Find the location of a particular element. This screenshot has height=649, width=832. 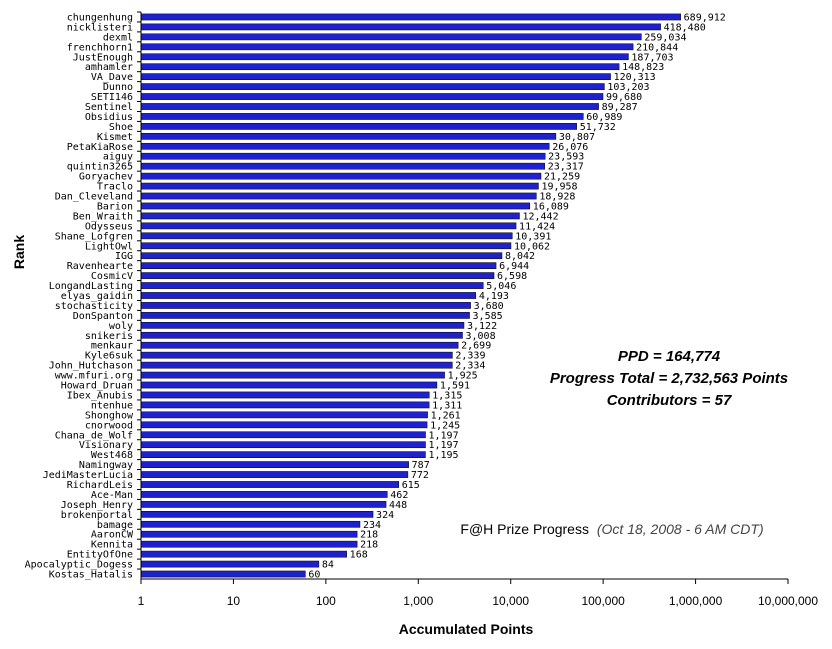

value-label: 3,008 is located at coordinates (480, 336).